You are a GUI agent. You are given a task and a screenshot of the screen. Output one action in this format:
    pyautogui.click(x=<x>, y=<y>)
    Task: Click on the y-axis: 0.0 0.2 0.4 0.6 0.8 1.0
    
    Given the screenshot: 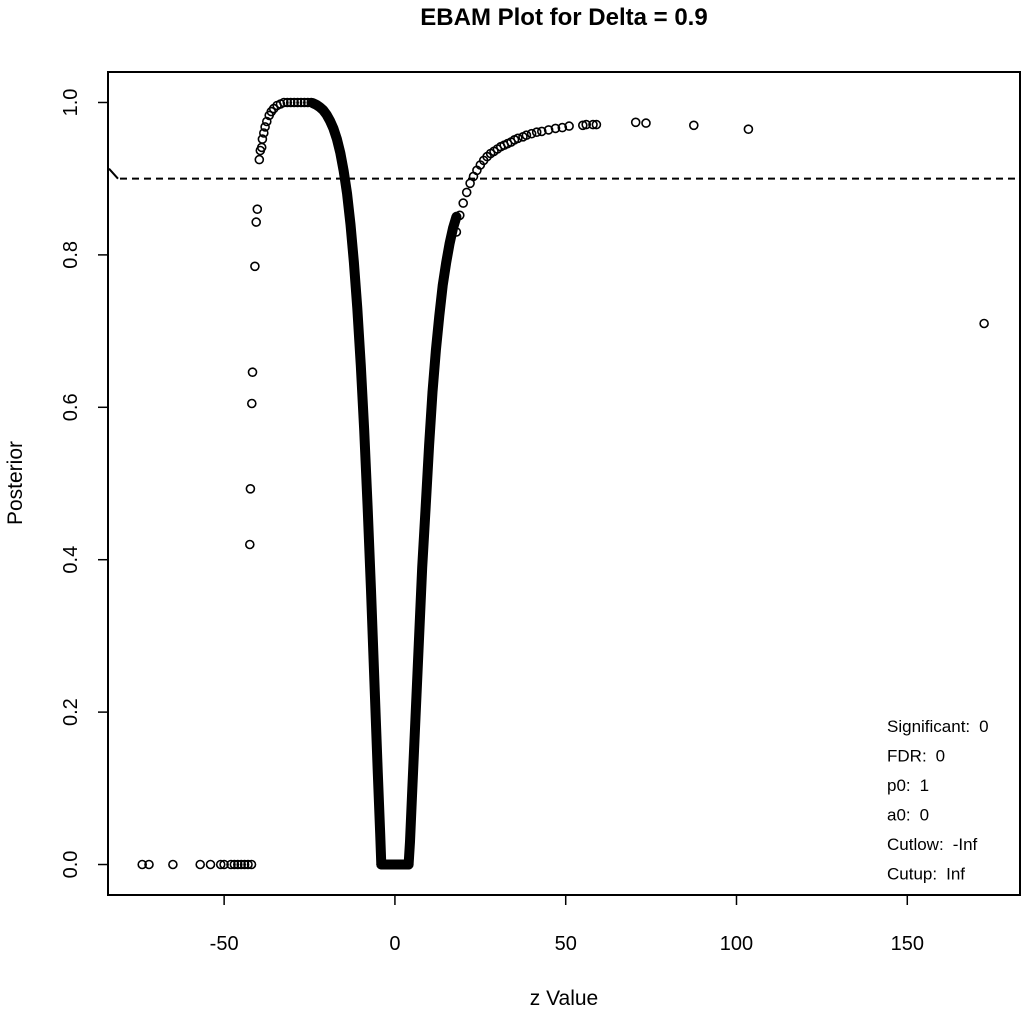 What is the action you would take?
    pyautogui.click(x=84, y=484)
    